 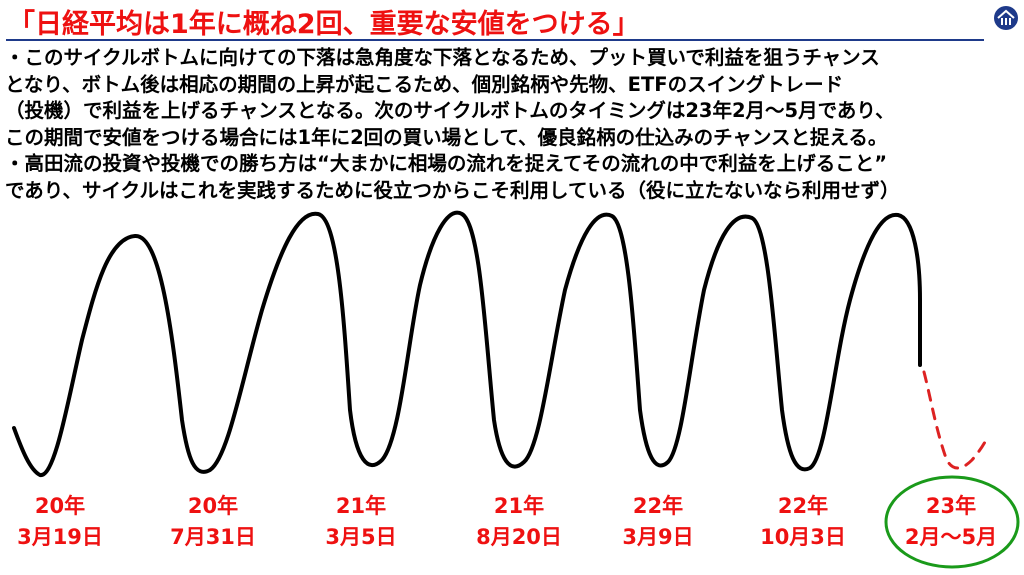 I want to click on bottom-date: 3月5日, so click(x=361, y=537).